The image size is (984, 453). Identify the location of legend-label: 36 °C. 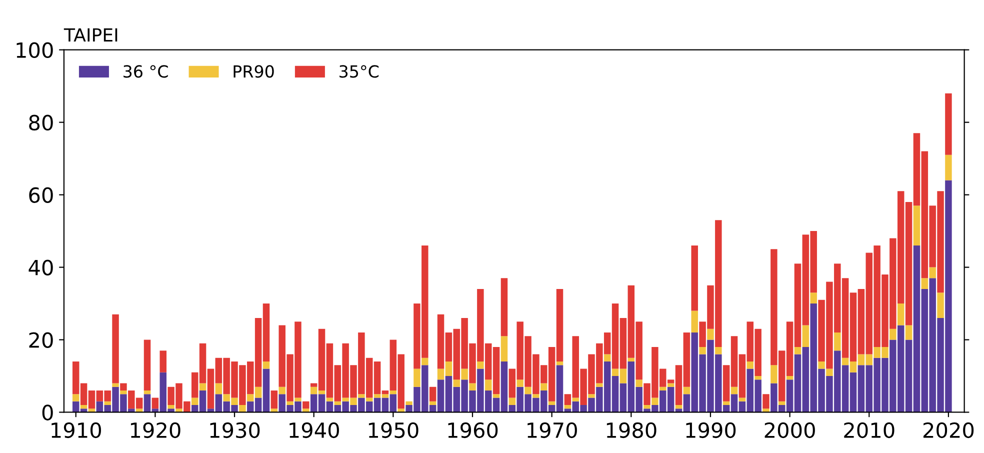
(146, 71).